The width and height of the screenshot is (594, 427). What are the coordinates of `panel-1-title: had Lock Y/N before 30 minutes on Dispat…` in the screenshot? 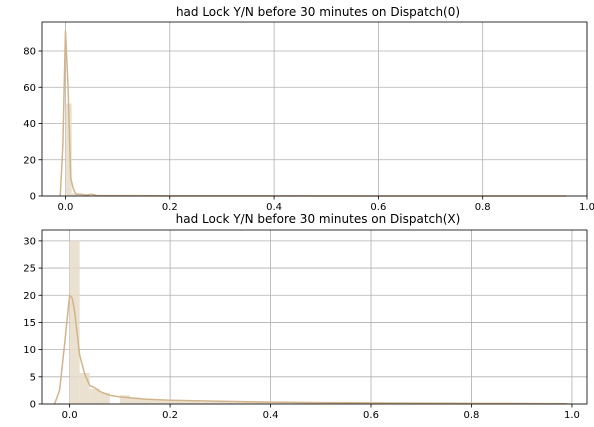 It's located at (318, 12).